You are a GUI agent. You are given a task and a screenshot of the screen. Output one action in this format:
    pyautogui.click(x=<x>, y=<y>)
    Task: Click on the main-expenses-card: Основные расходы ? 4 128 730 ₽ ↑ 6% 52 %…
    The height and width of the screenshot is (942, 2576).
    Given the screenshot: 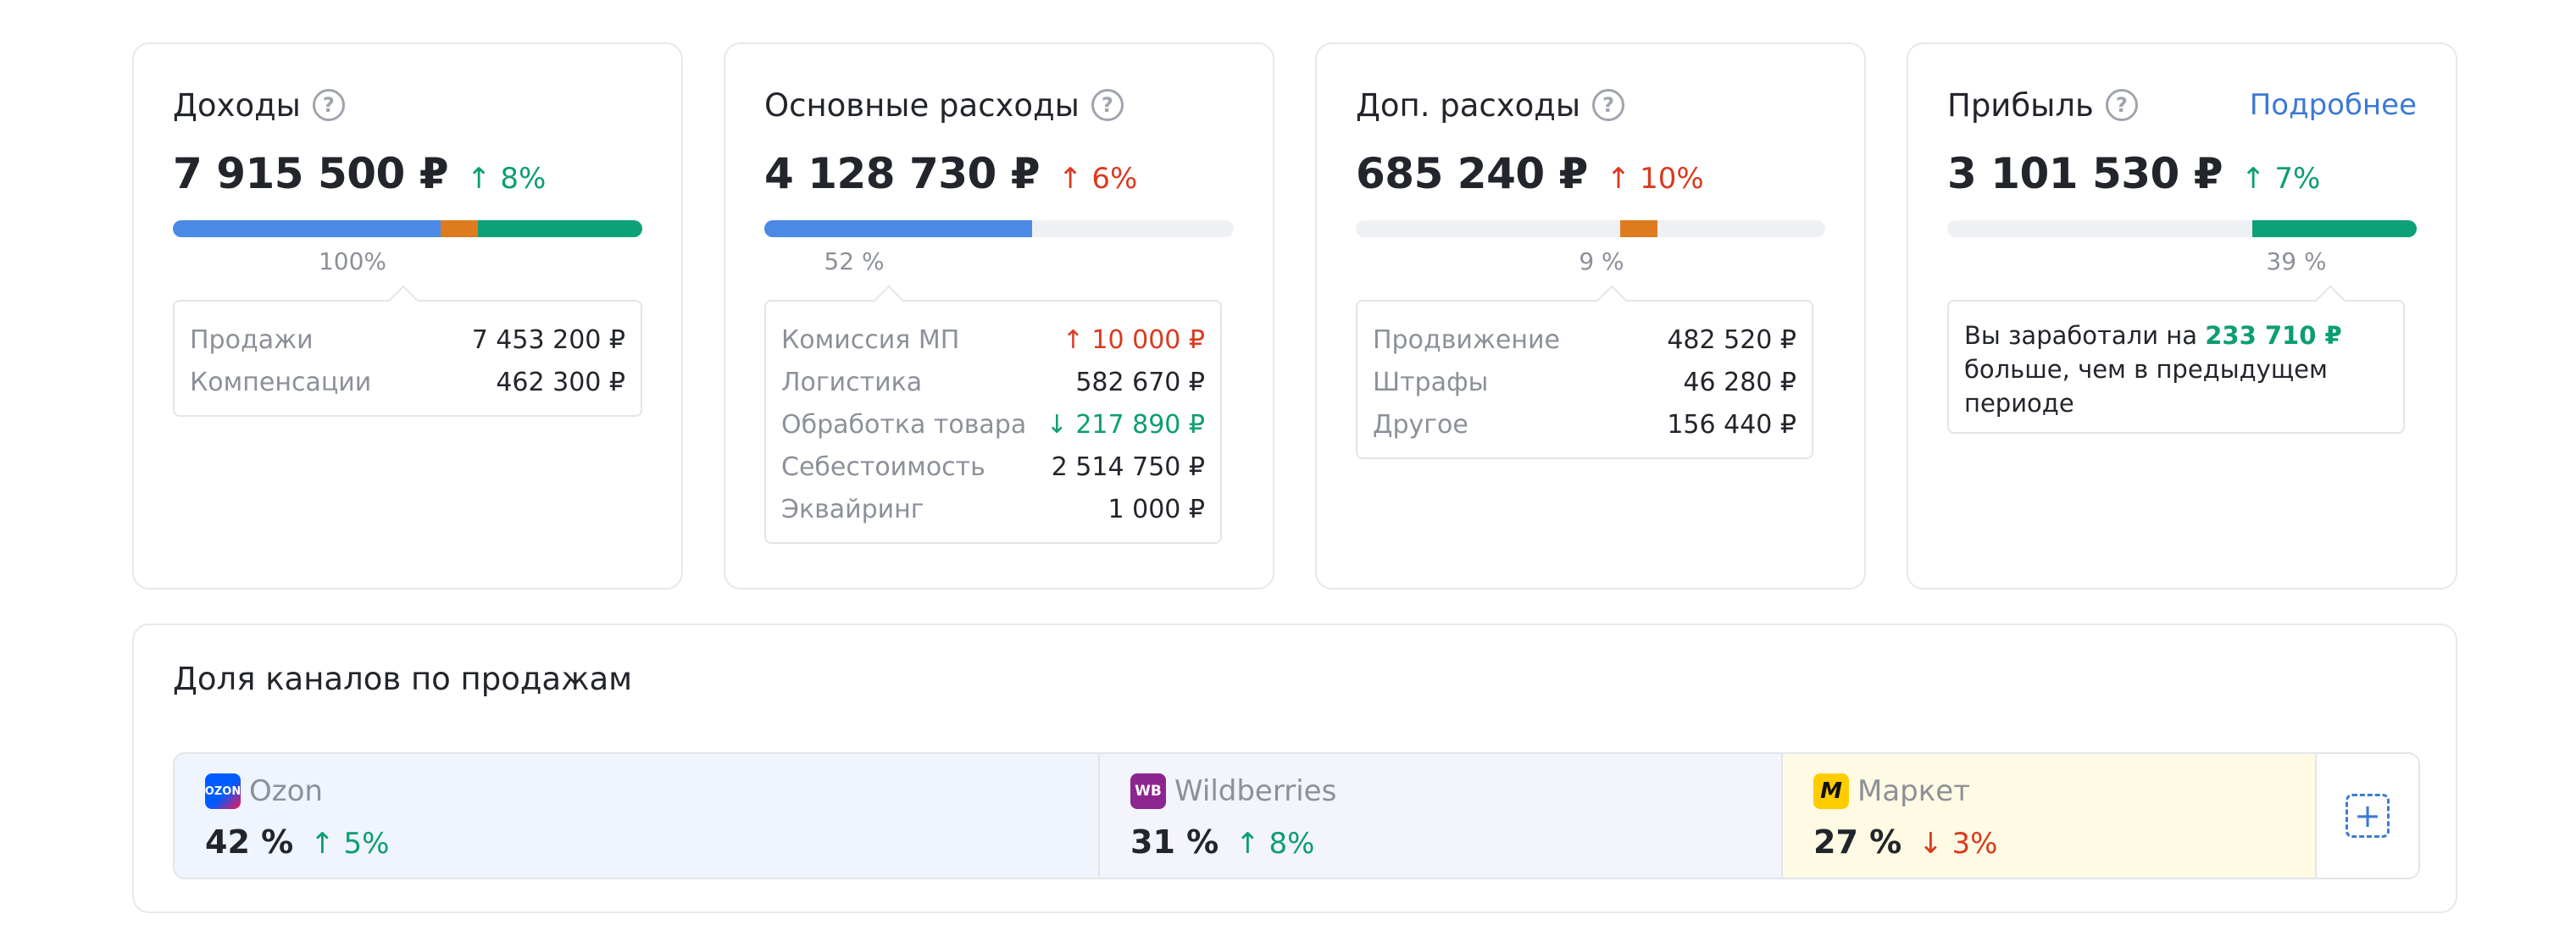 What is the action you would take?
    pyautogui.click(x=999, y=316)
    